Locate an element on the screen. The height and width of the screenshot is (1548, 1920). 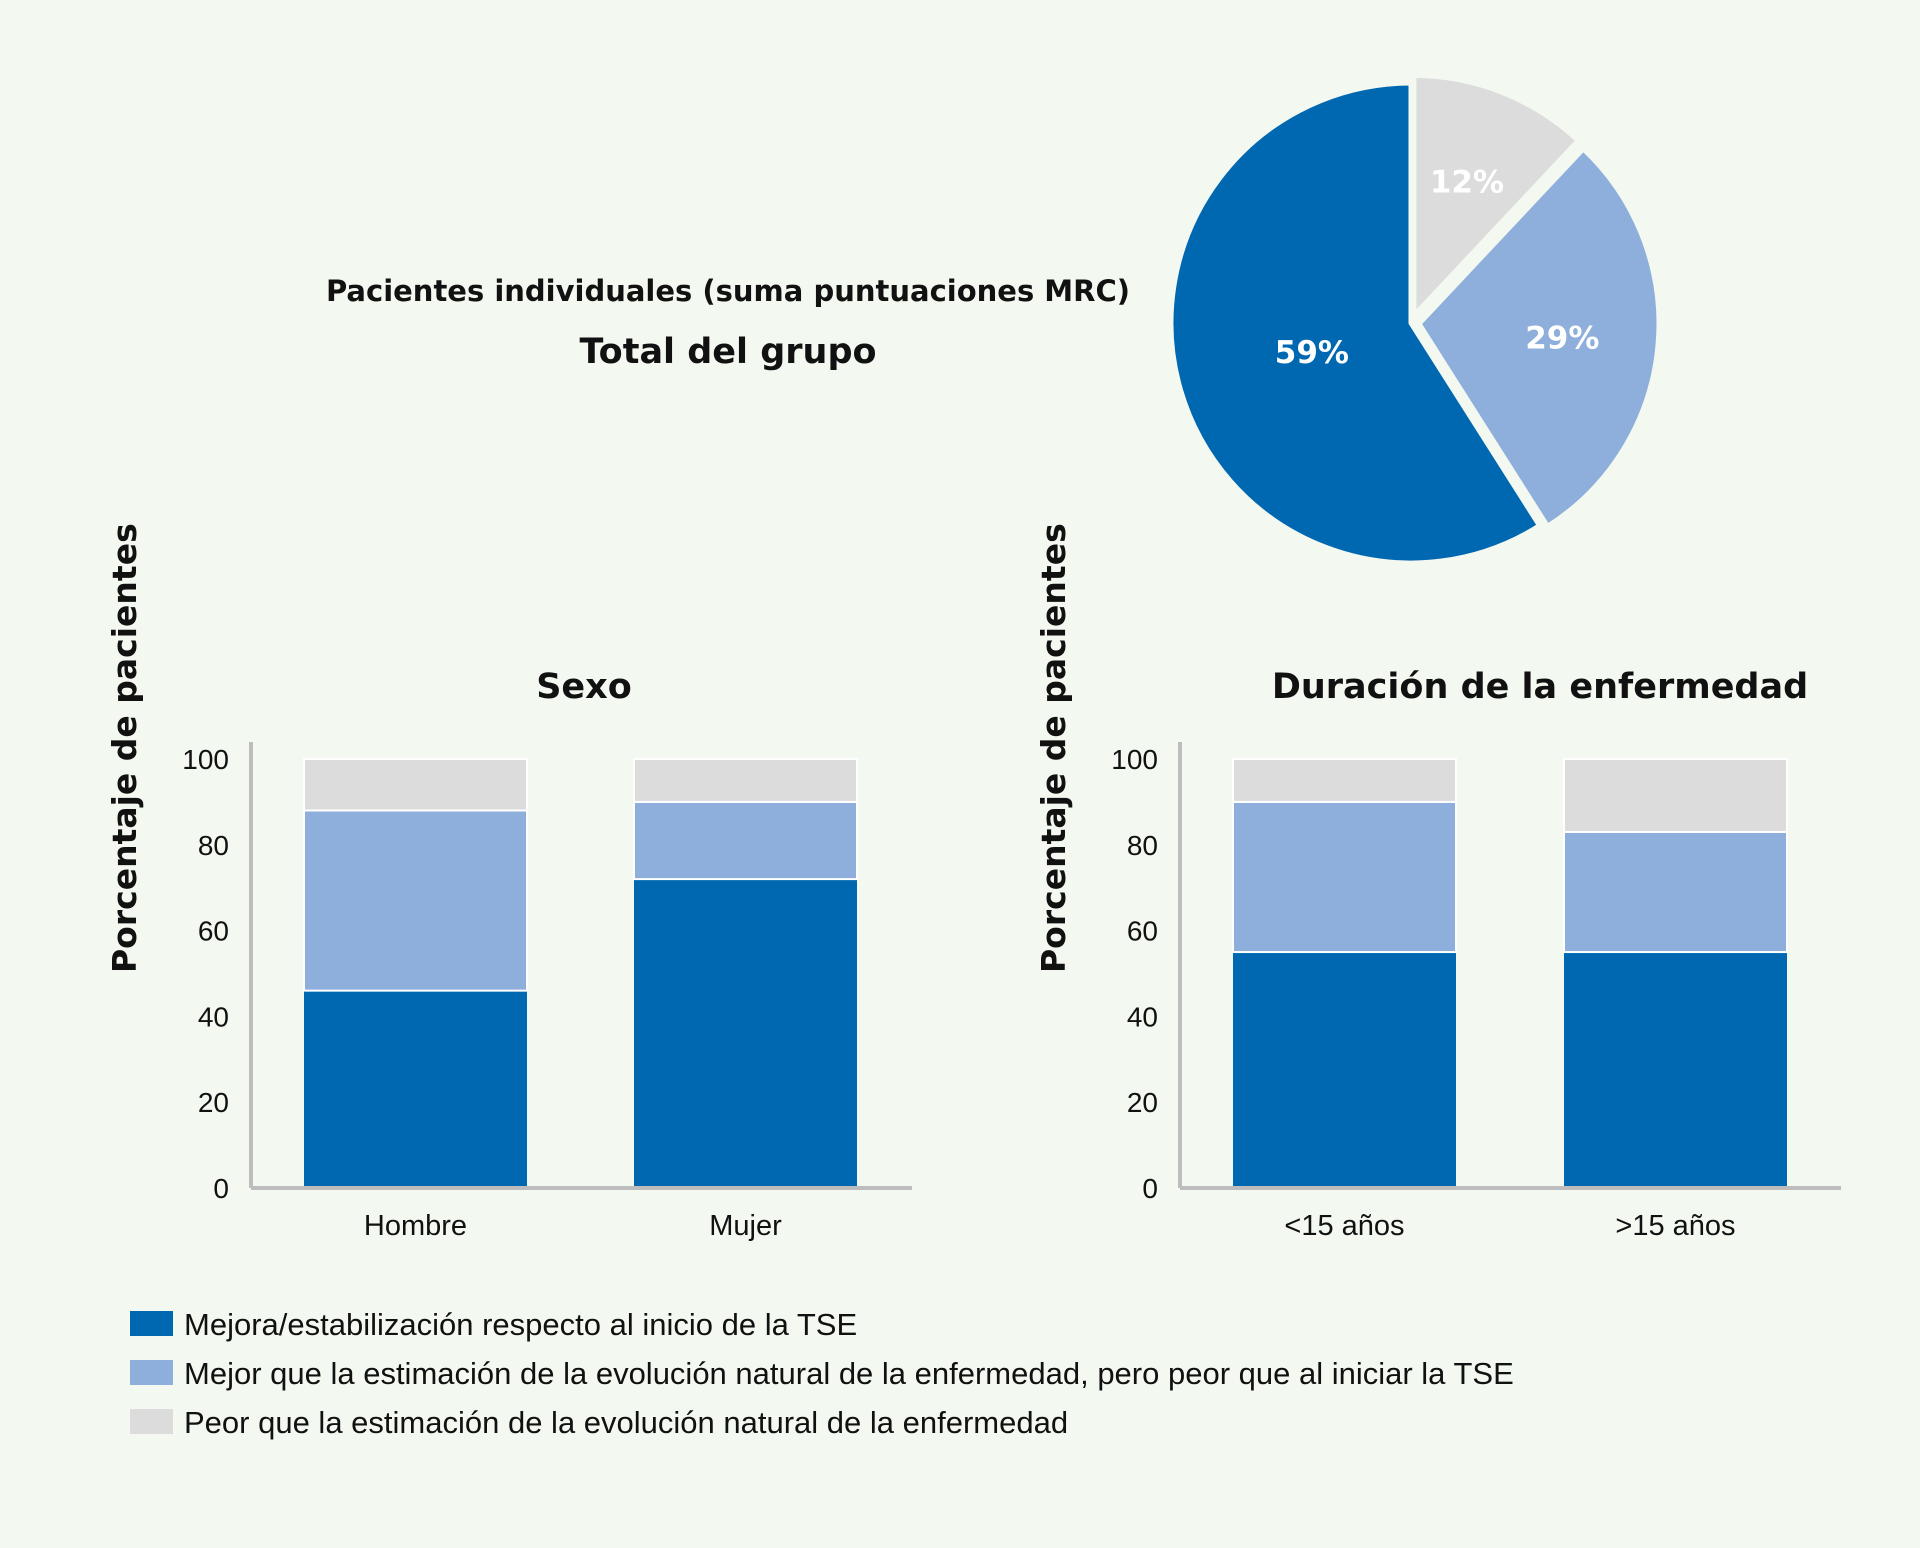
x-tick-label: Mujer is located at coordinates (745, 1226).